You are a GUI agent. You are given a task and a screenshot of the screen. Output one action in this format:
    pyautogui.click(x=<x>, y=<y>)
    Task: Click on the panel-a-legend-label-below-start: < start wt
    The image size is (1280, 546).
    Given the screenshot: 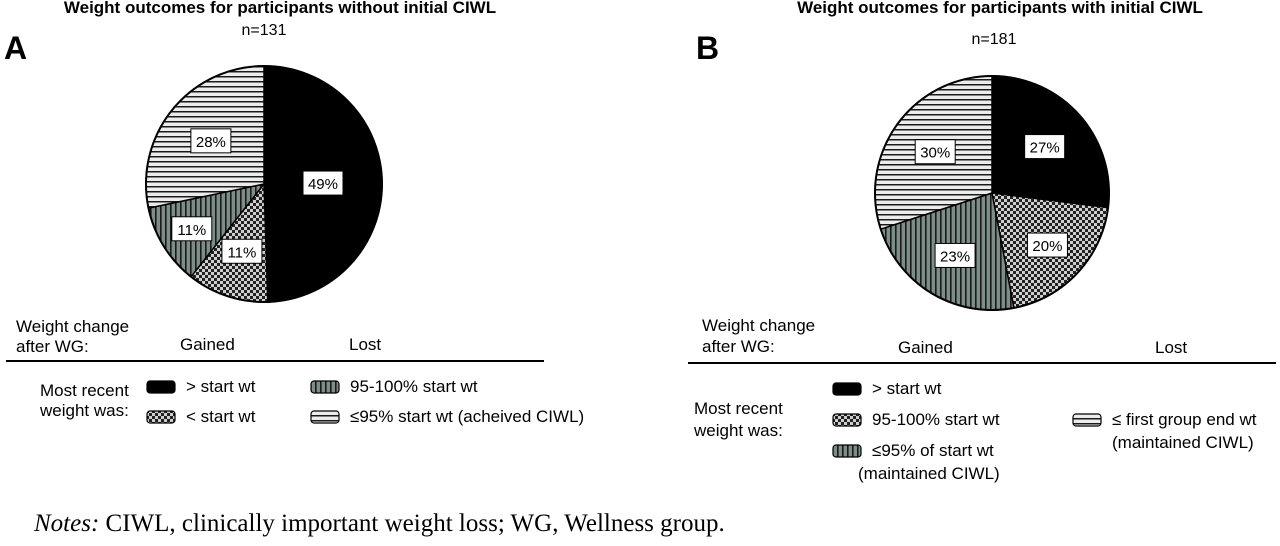 What is the action you would take?
    pyautogui.click(x=221, y=416)
    